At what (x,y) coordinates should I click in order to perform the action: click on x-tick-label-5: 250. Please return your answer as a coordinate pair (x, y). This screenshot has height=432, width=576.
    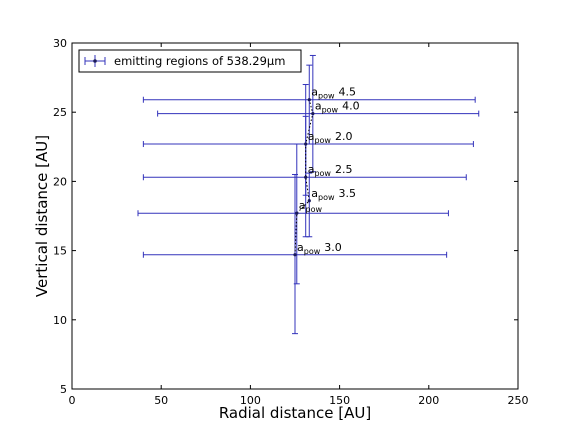
    Looking at the image, I should click on (518, 400).